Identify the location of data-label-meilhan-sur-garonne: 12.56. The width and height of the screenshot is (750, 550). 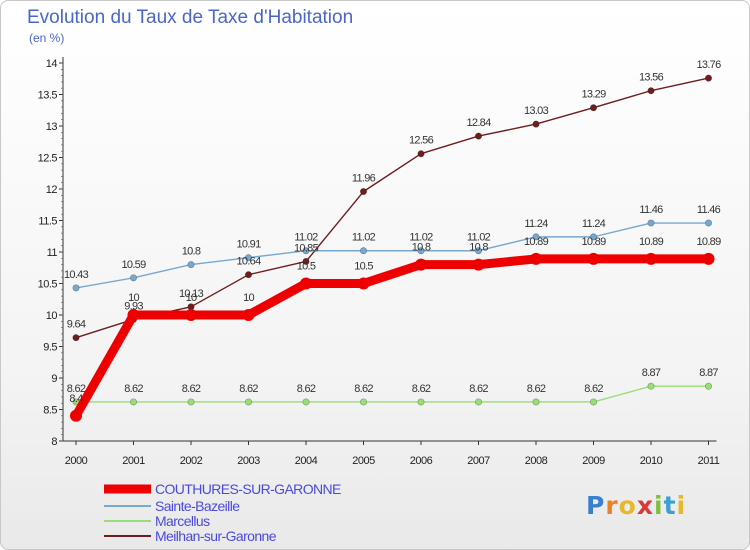
(421, 141).